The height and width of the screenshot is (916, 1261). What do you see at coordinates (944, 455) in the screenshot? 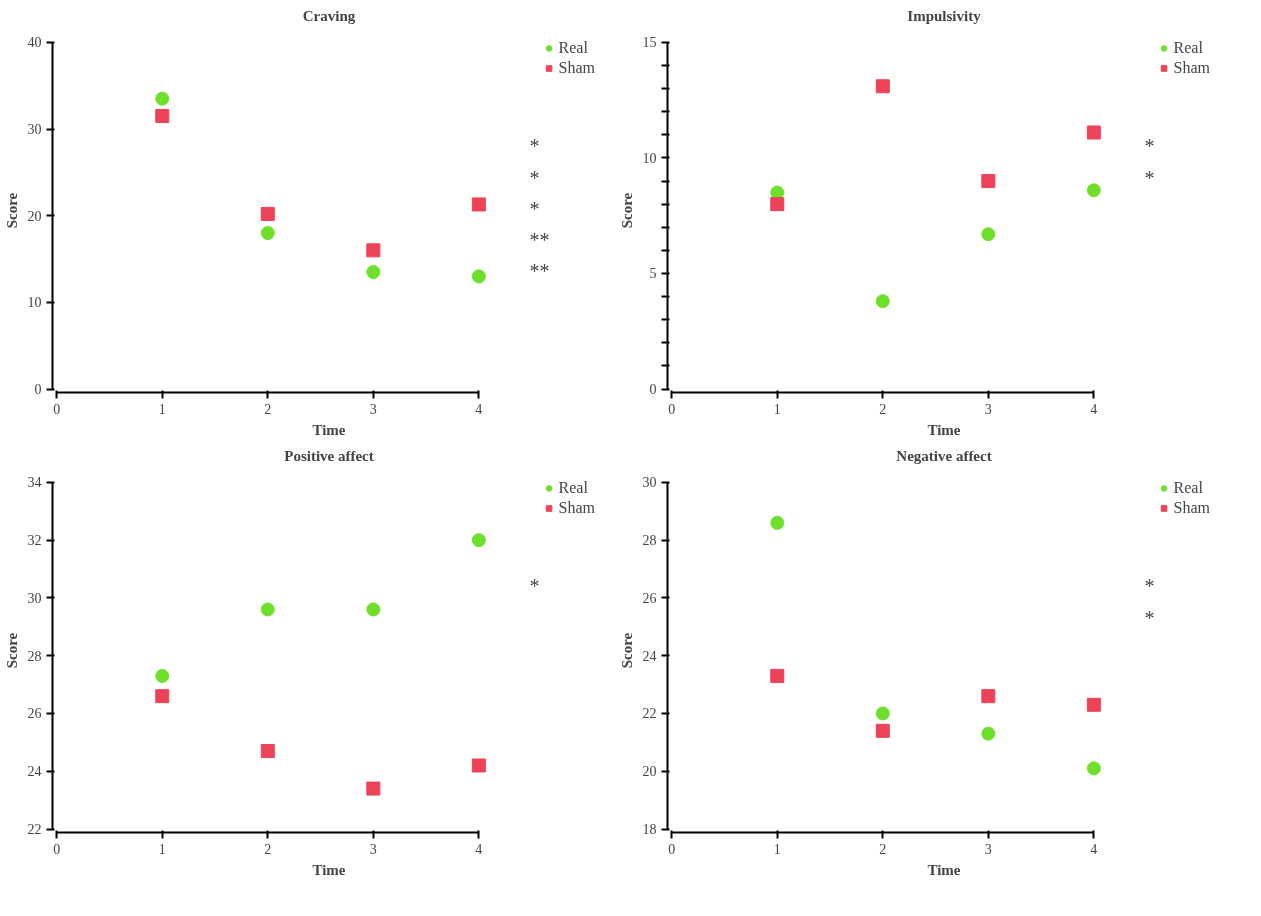
I see `chart-title: Negative affect` at bounding box center [944, 455].